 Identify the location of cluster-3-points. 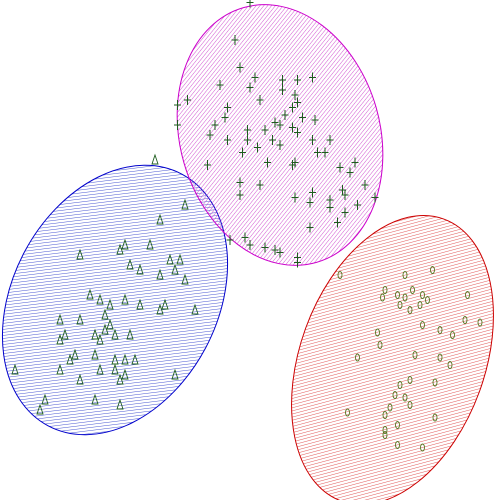
(410, 359).